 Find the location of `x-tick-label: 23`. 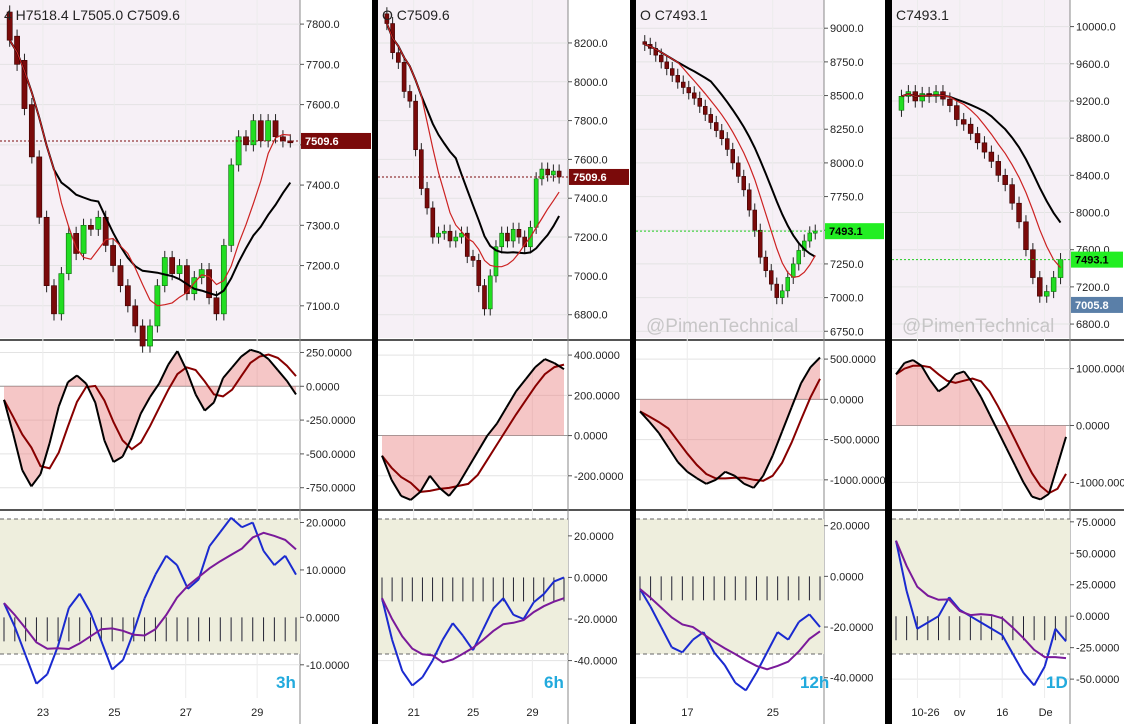

x-tick-label: 23 is located at coordinates (43, 713).